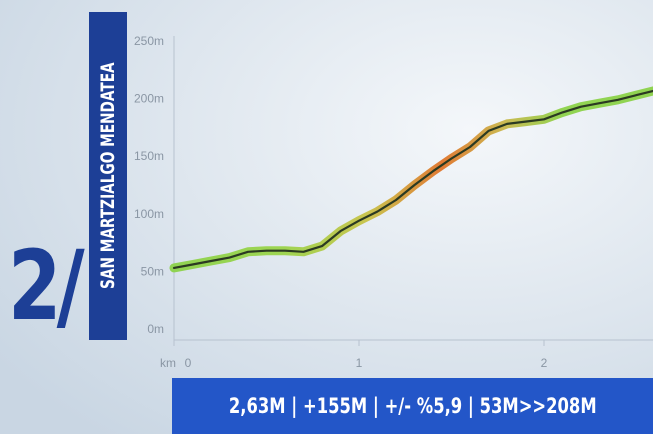 This screenshot has height=434, width=653. I want to click on stage-number: 2/, so click(46, 286).